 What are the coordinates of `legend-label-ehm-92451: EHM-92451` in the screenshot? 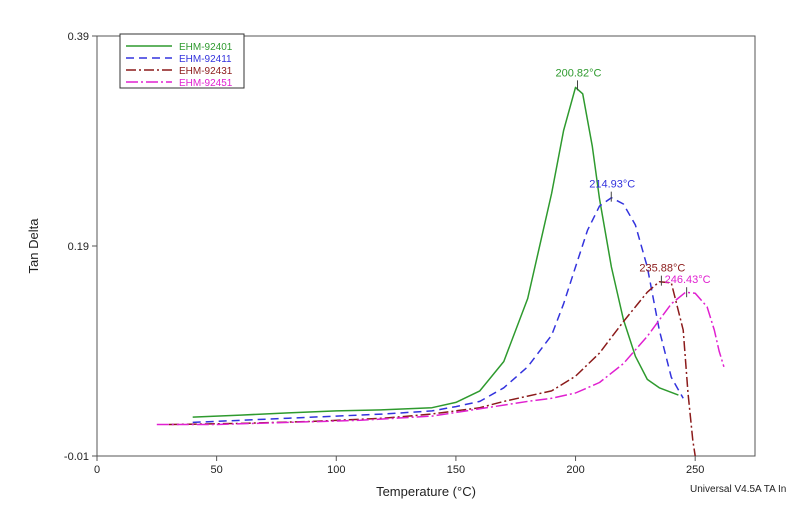 It's located at (206, 83).